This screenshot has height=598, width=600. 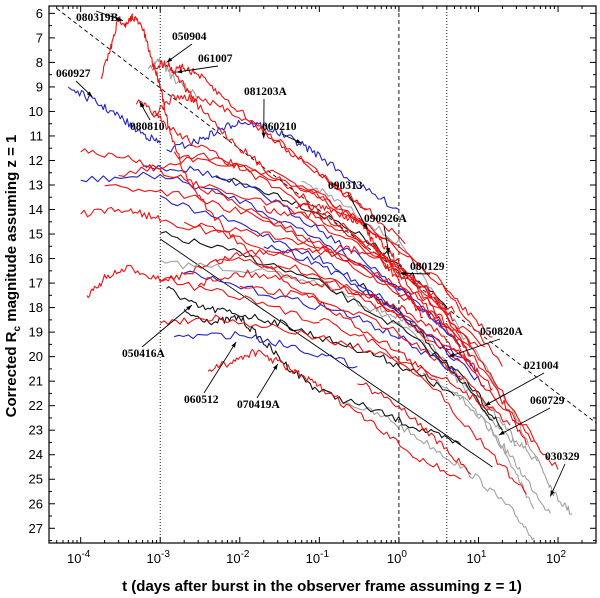 What do you see at coordinates (547, 401) in the screenshot?
I see `grb-label-060729: 060729` at bounding box center [547, 401].